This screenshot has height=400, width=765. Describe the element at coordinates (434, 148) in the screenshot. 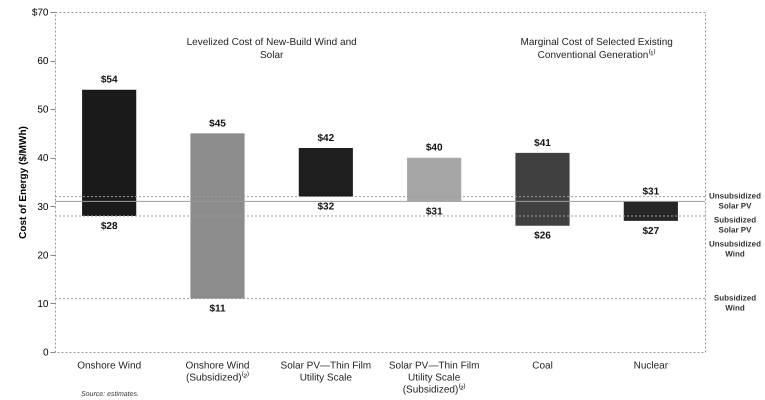

I see `annotation: $40` at that location.